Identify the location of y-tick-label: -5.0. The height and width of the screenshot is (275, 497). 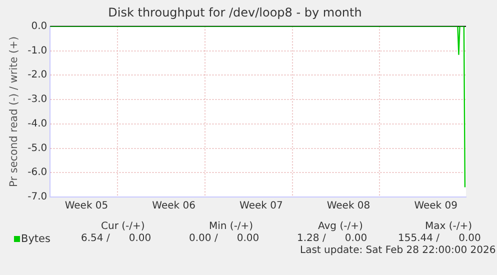
(38, 148).